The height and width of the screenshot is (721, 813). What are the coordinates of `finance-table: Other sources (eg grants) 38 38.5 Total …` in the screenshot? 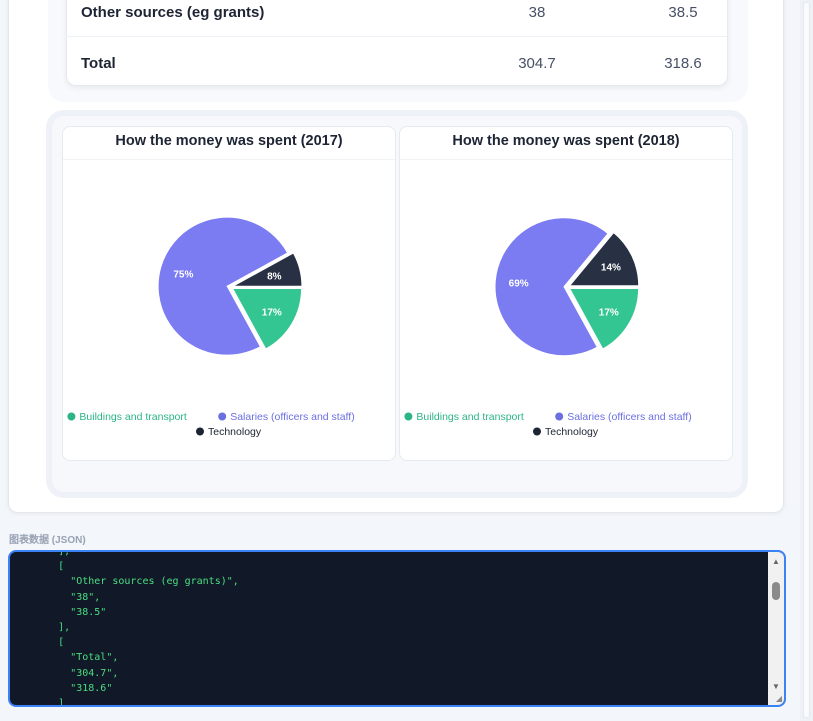 It's located at (397, 43).